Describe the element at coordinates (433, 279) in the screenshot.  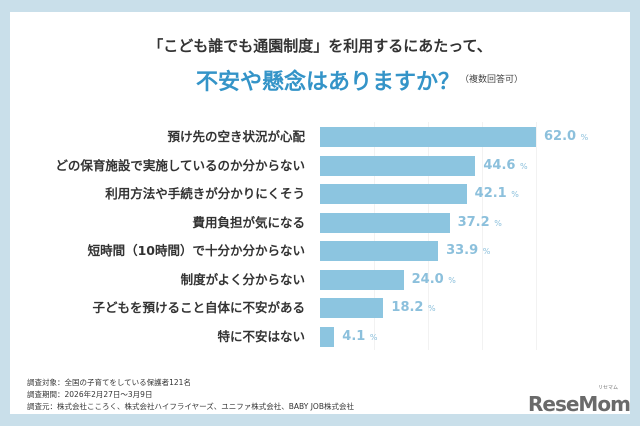
I see `value-label: 24.0 %` at that location.